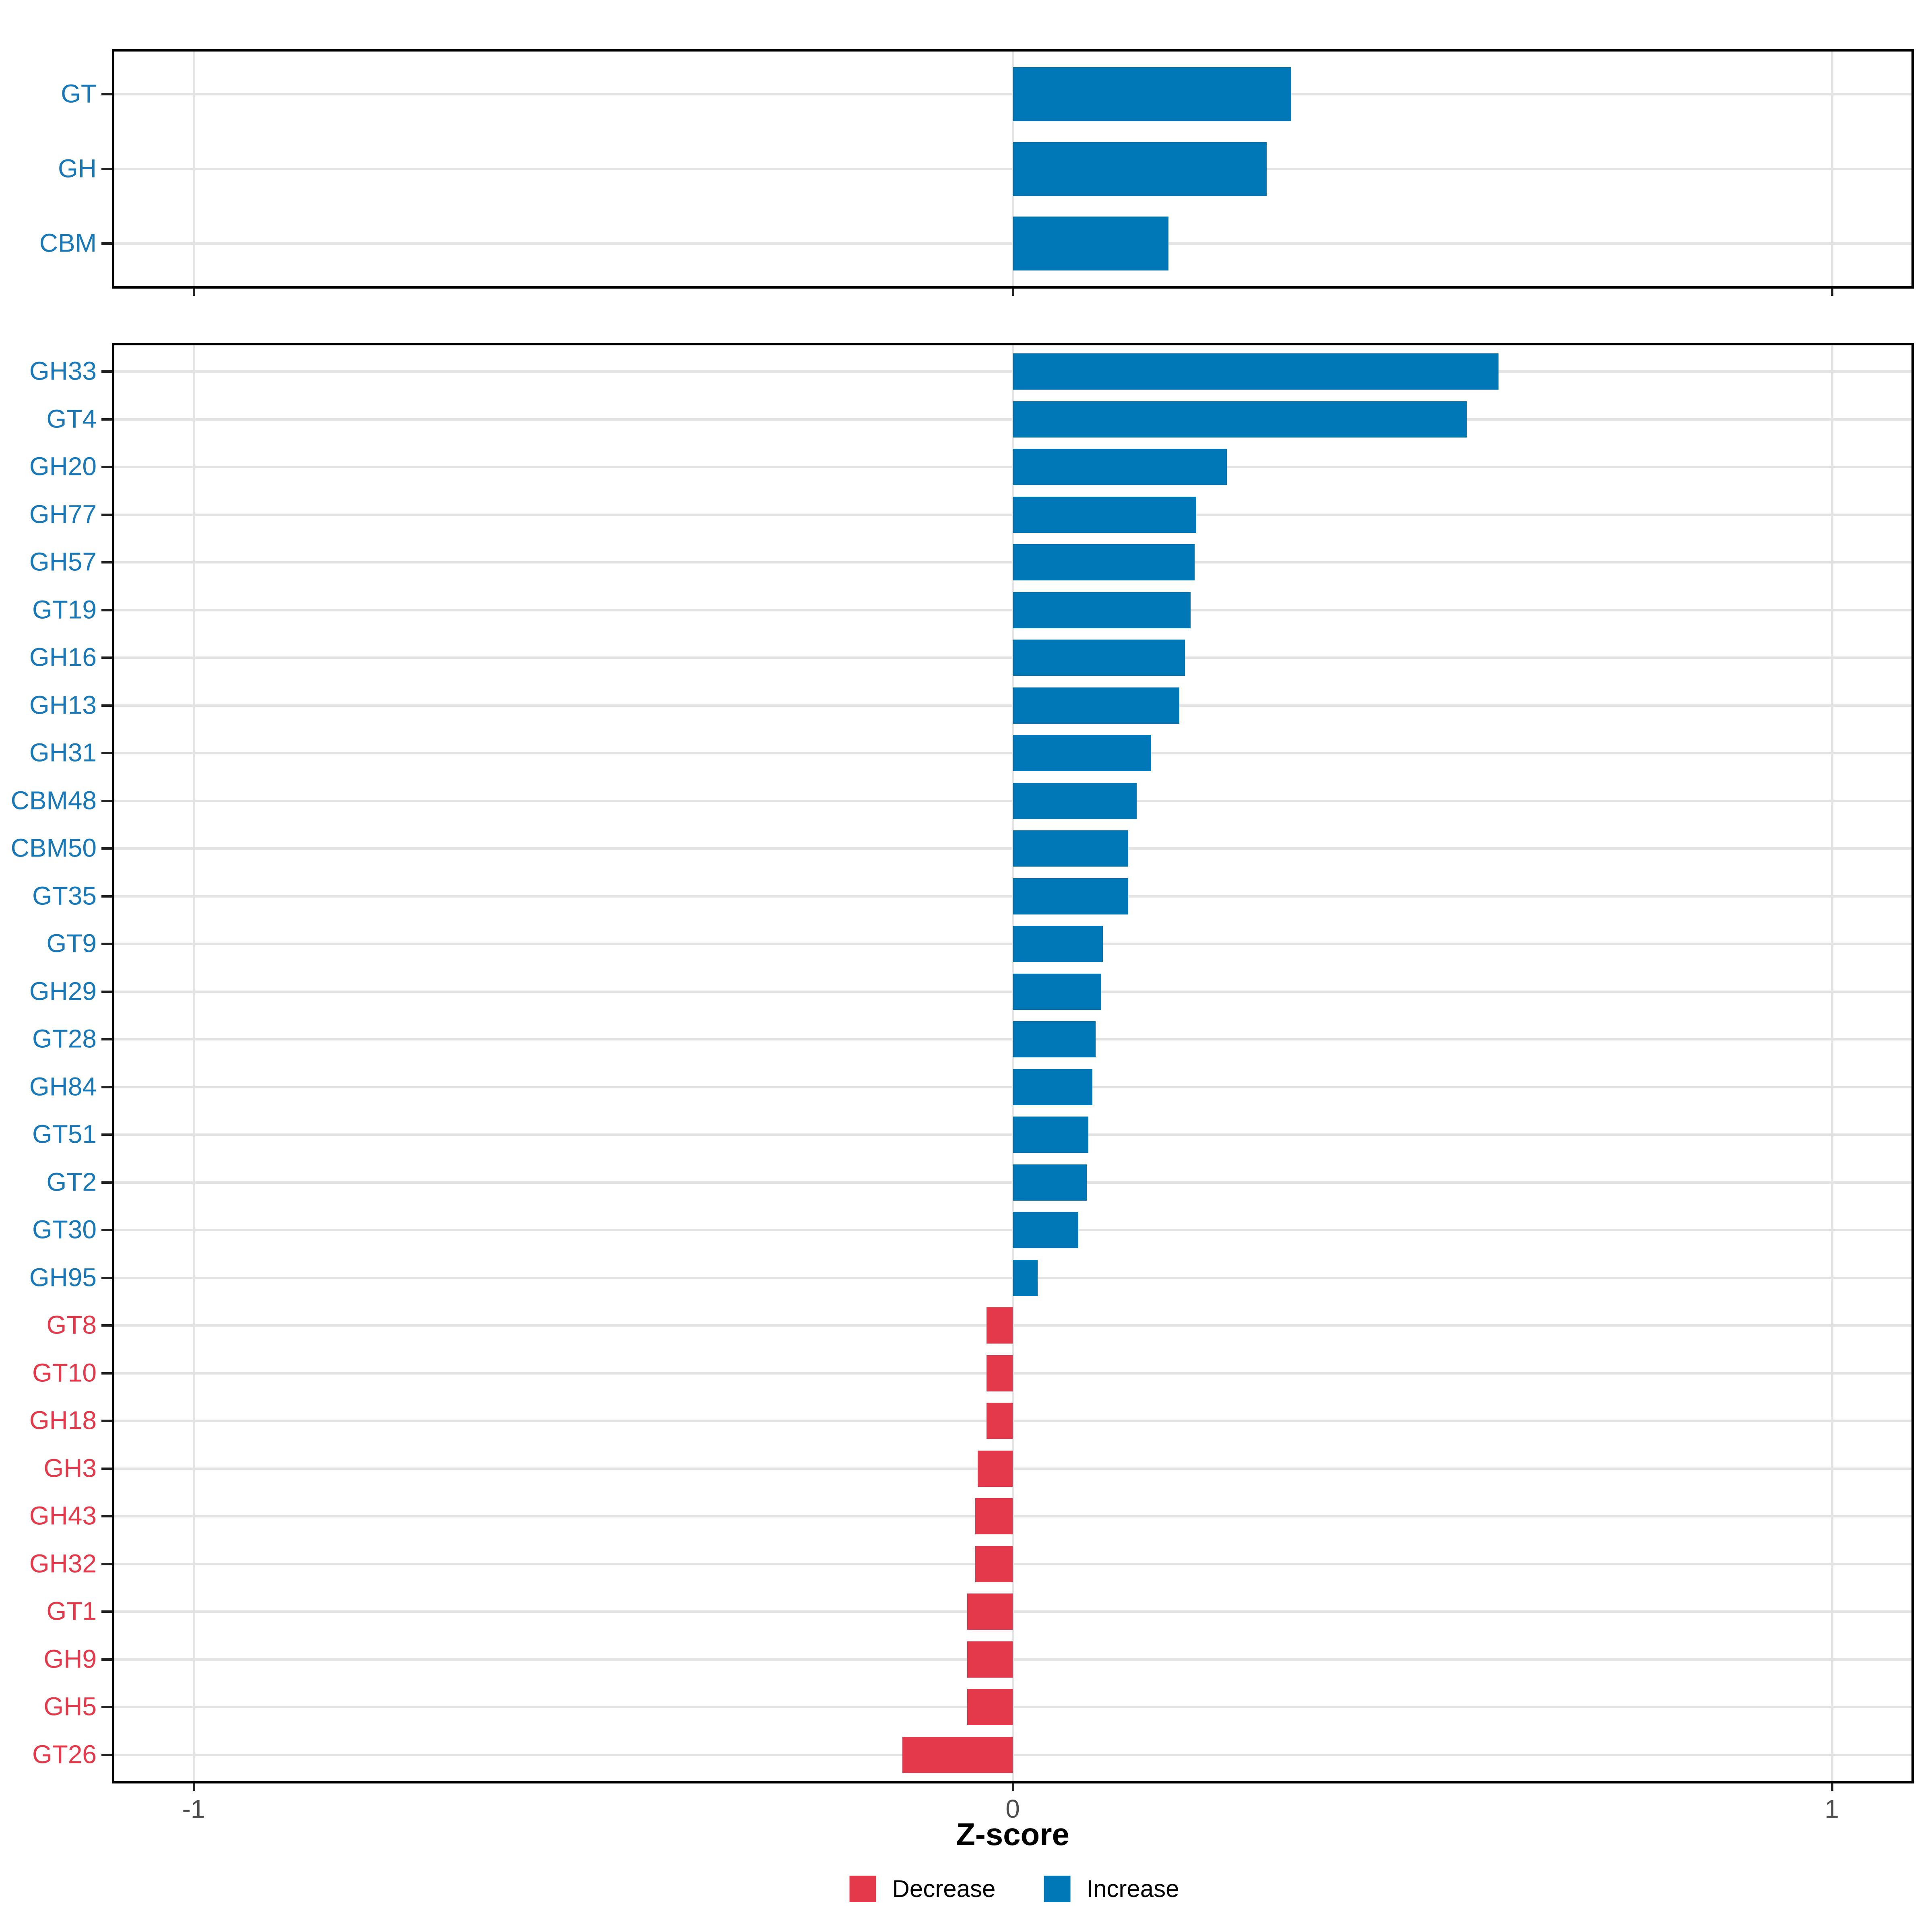 This screenshot has height=1932, width=1932. What do you see at coordinates (63, 466) in the screenshot?
I see `category-label-gh20: GH20` at bounding box center [63, 466].